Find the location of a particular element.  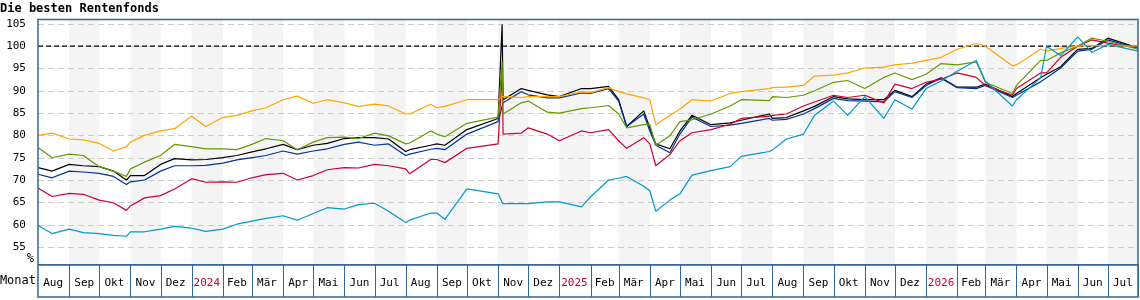

y-tick-label: 100 is located at coordinates (16, 46).